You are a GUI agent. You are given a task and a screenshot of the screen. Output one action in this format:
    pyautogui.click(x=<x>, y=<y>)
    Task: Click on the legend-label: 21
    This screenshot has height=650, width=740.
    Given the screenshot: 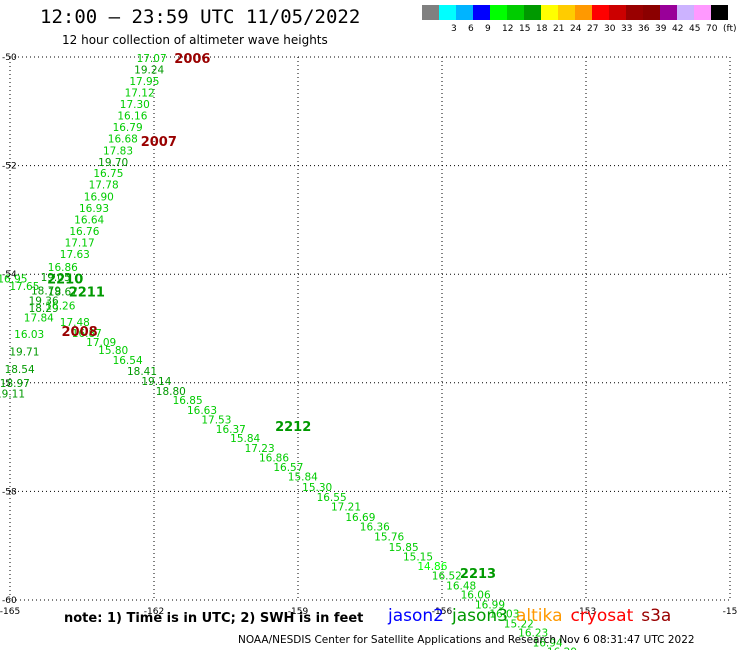 What is the action you would take?
    pyautogui.click(x=559, y=29)
    